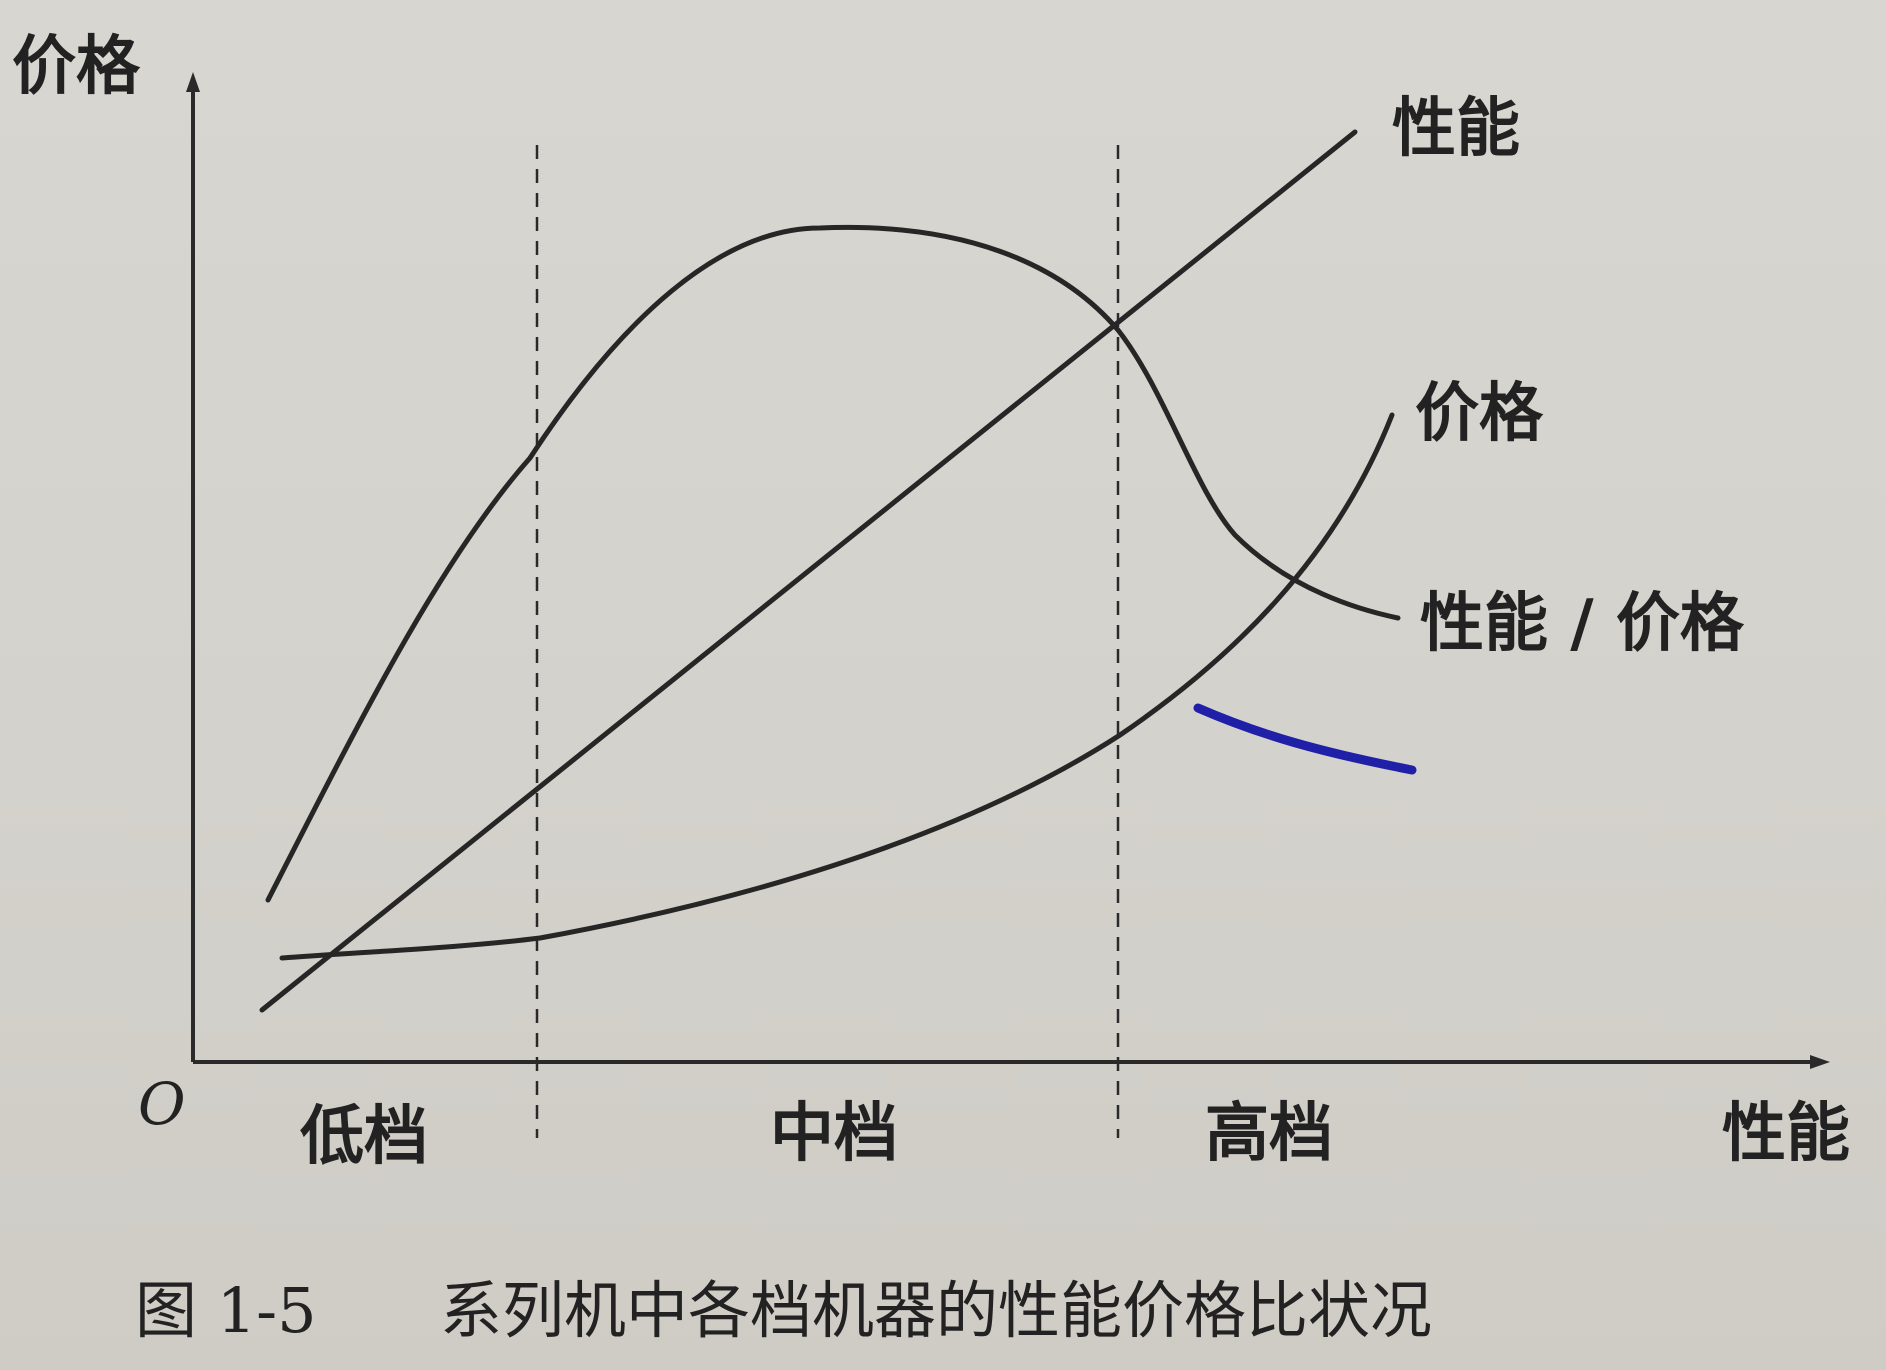 This screenshot has height=1370, width=1886. Describe the element at coordinates (834, 1134) in the screenshot. I see `segment-label-mid: 中档` at that location.